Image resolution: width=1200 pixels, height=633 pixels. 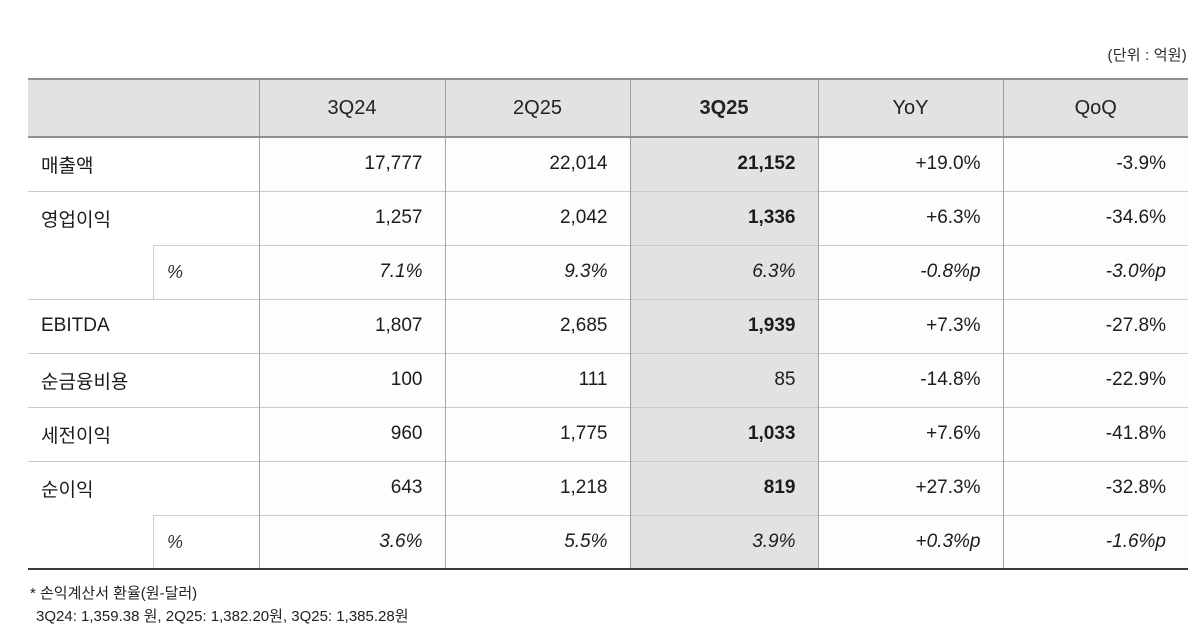 I want to click on metric-value: -32.8%, so click(x=1095, y=487).